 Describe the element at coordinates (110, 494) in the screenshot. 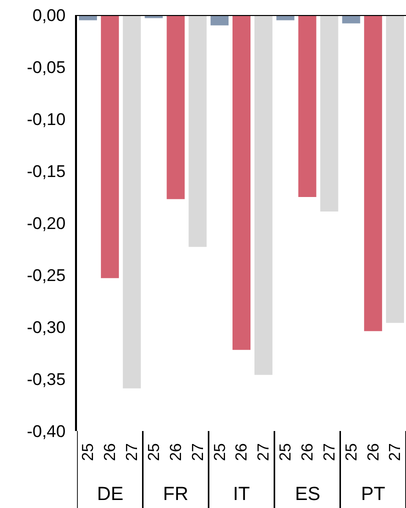

I see `text: DE` at that location.